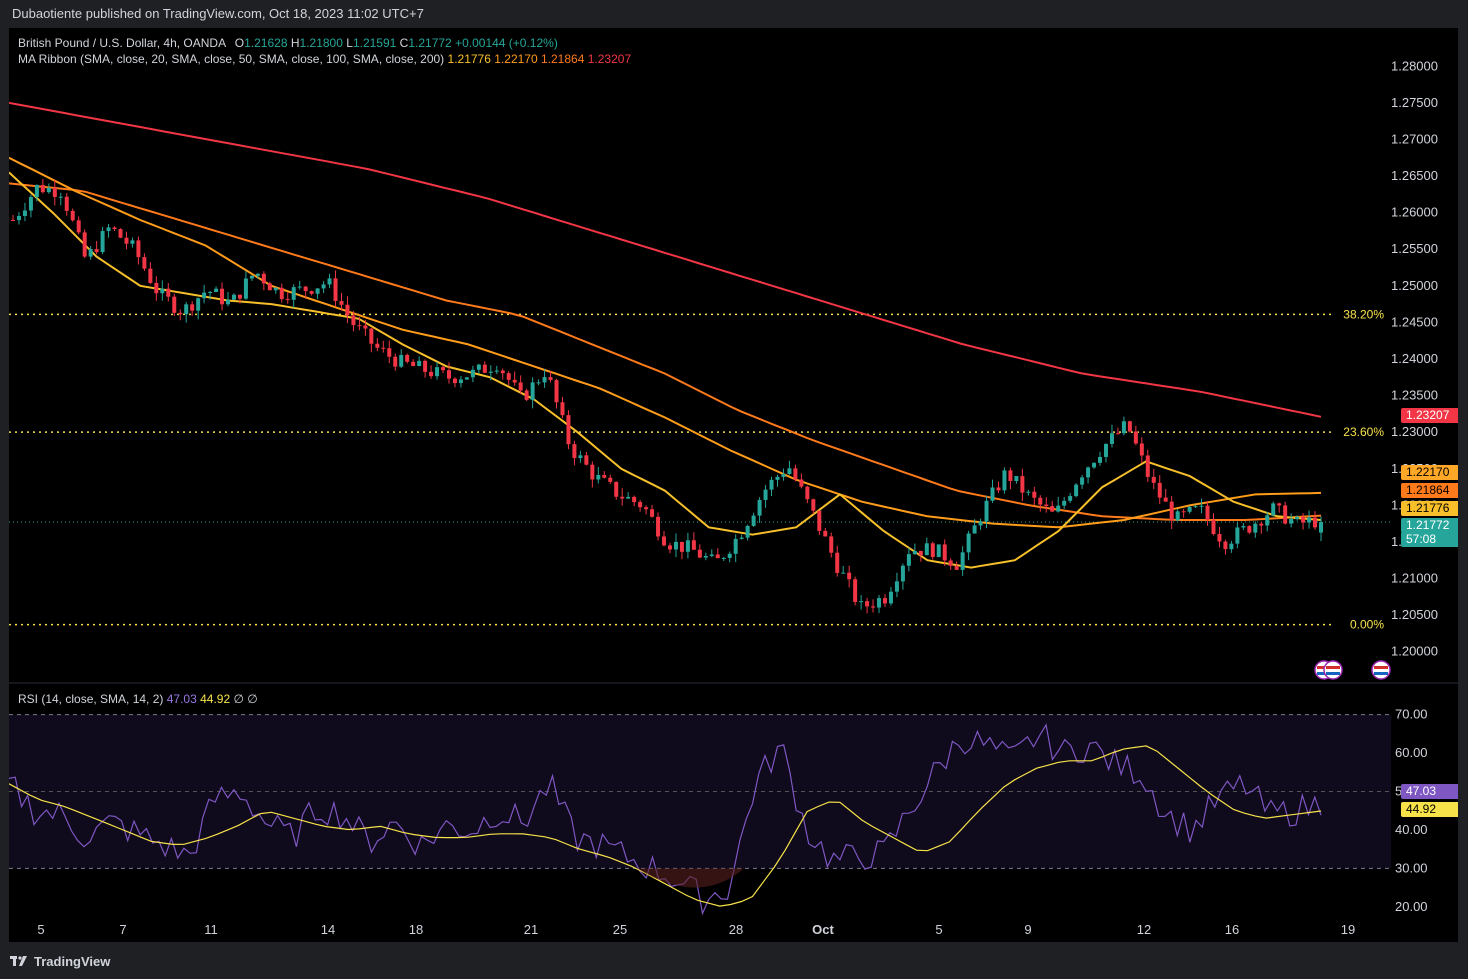 This screenshot has height=979, width=1468. Describe the element at coordinates (1414, 614) in the screenshot. I see `price-axis-tick: 1.20500` at that location.